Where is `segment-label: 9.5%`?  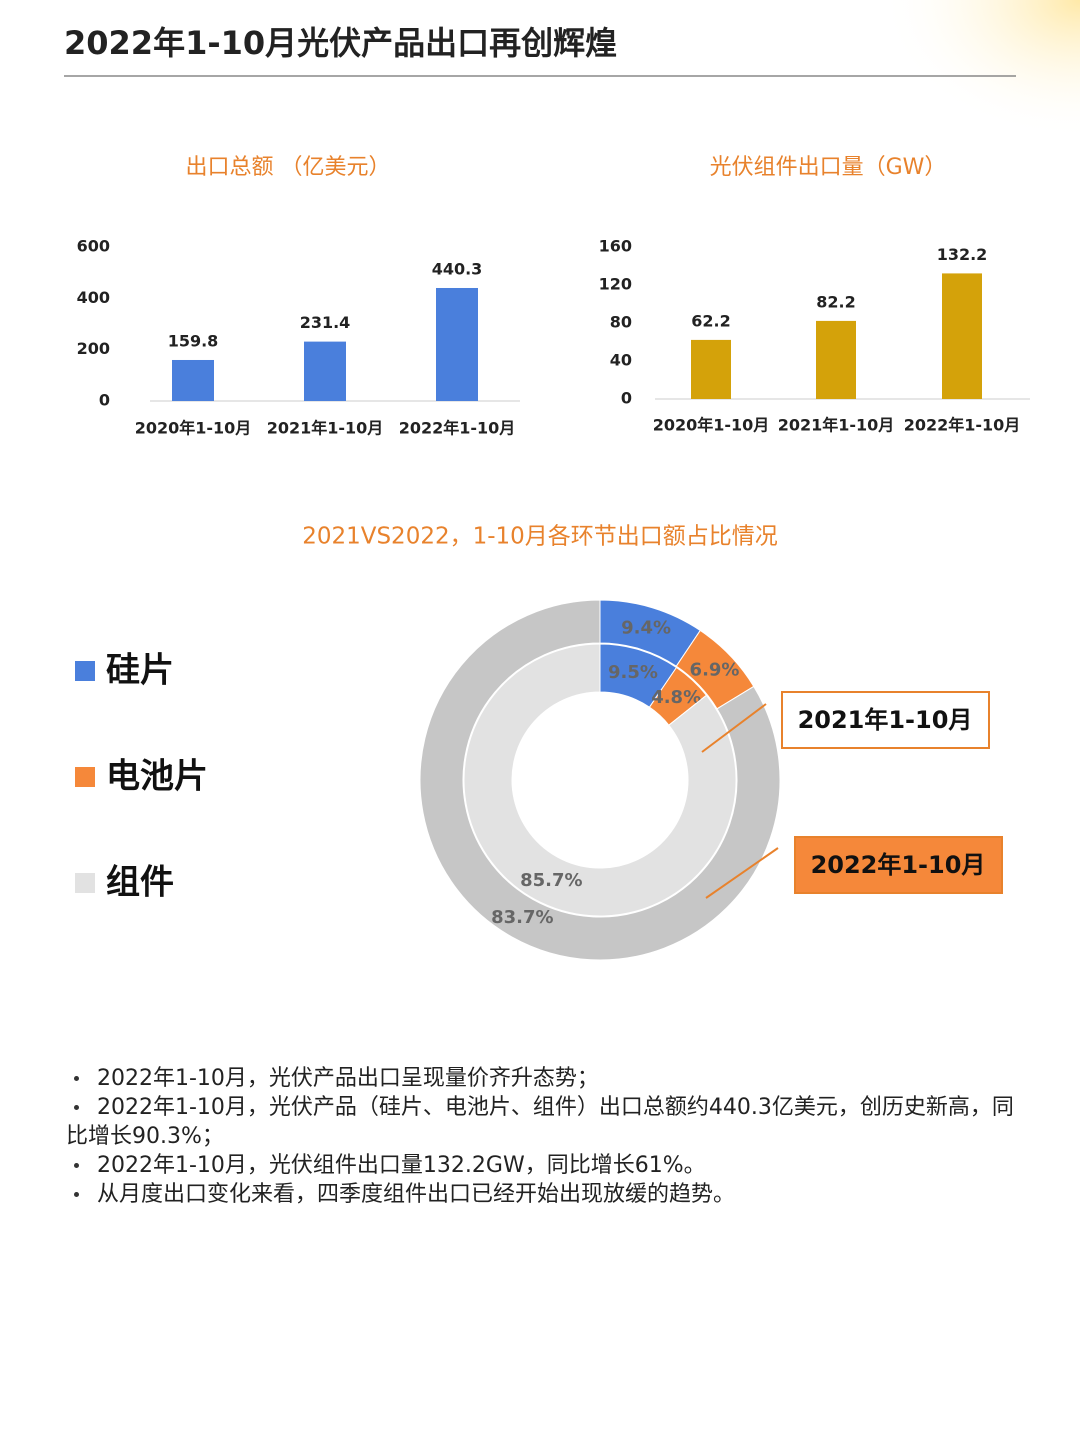
segment-label: 9.5% is located at coordinates (633, 672).